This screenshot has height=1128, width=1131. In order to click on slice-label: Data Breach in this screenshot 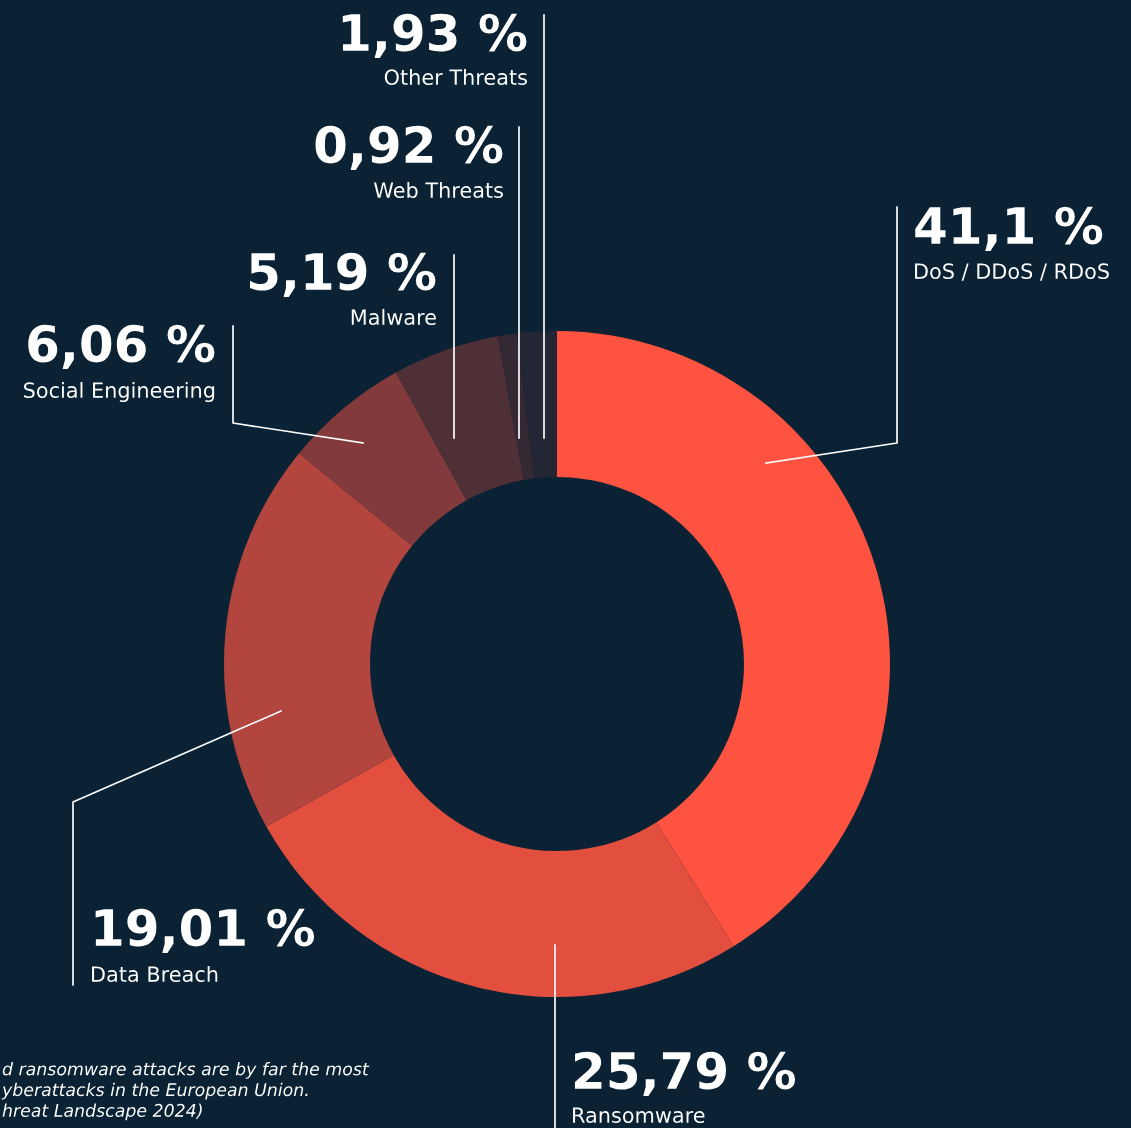, I will do `click(155, 974)`.